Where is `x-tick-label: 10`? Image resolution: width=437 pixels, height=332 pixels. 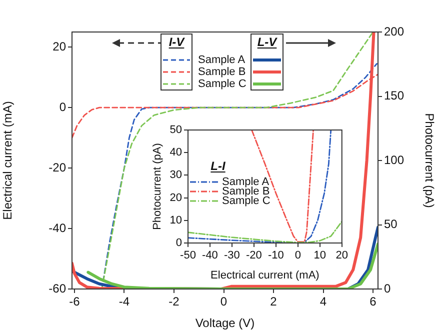
x-tick-label: 10 is located at coordinates (320, 256).